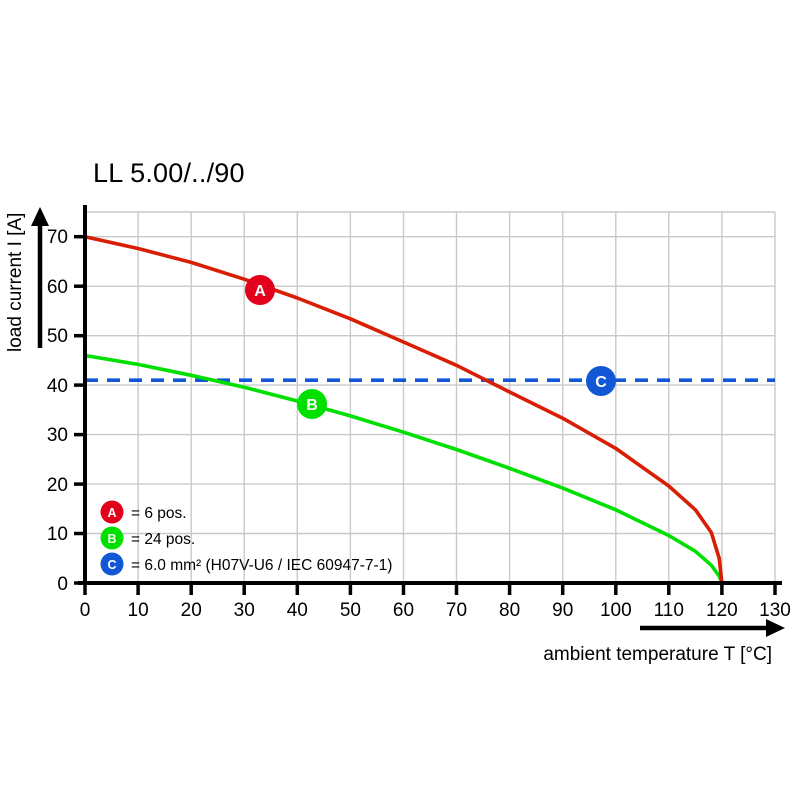 The height and width of the screenshot is (800, 800). Describe the element at coordinates (163, 539) in the screenshot. I see `legend-text-b: = 24 pos.` at that location.